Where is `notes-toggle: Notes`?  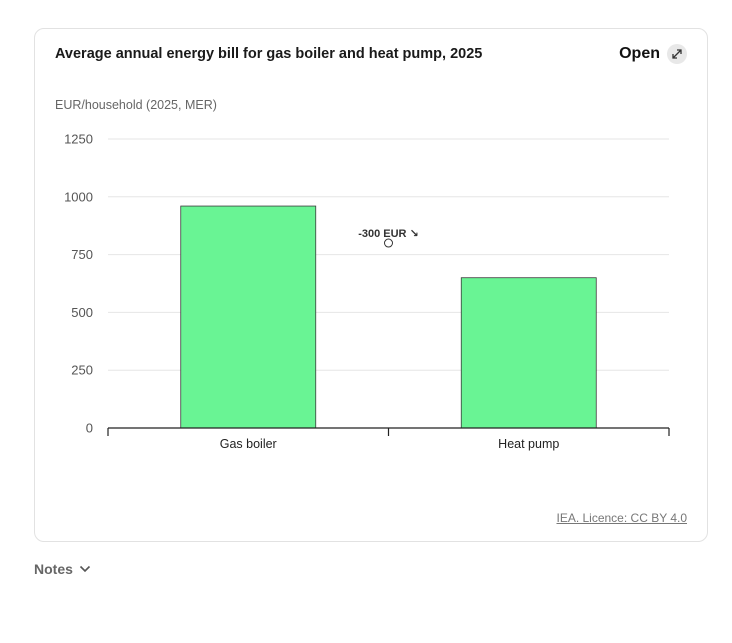
notes-toggle: Notes is located at coordinates (62, 569).